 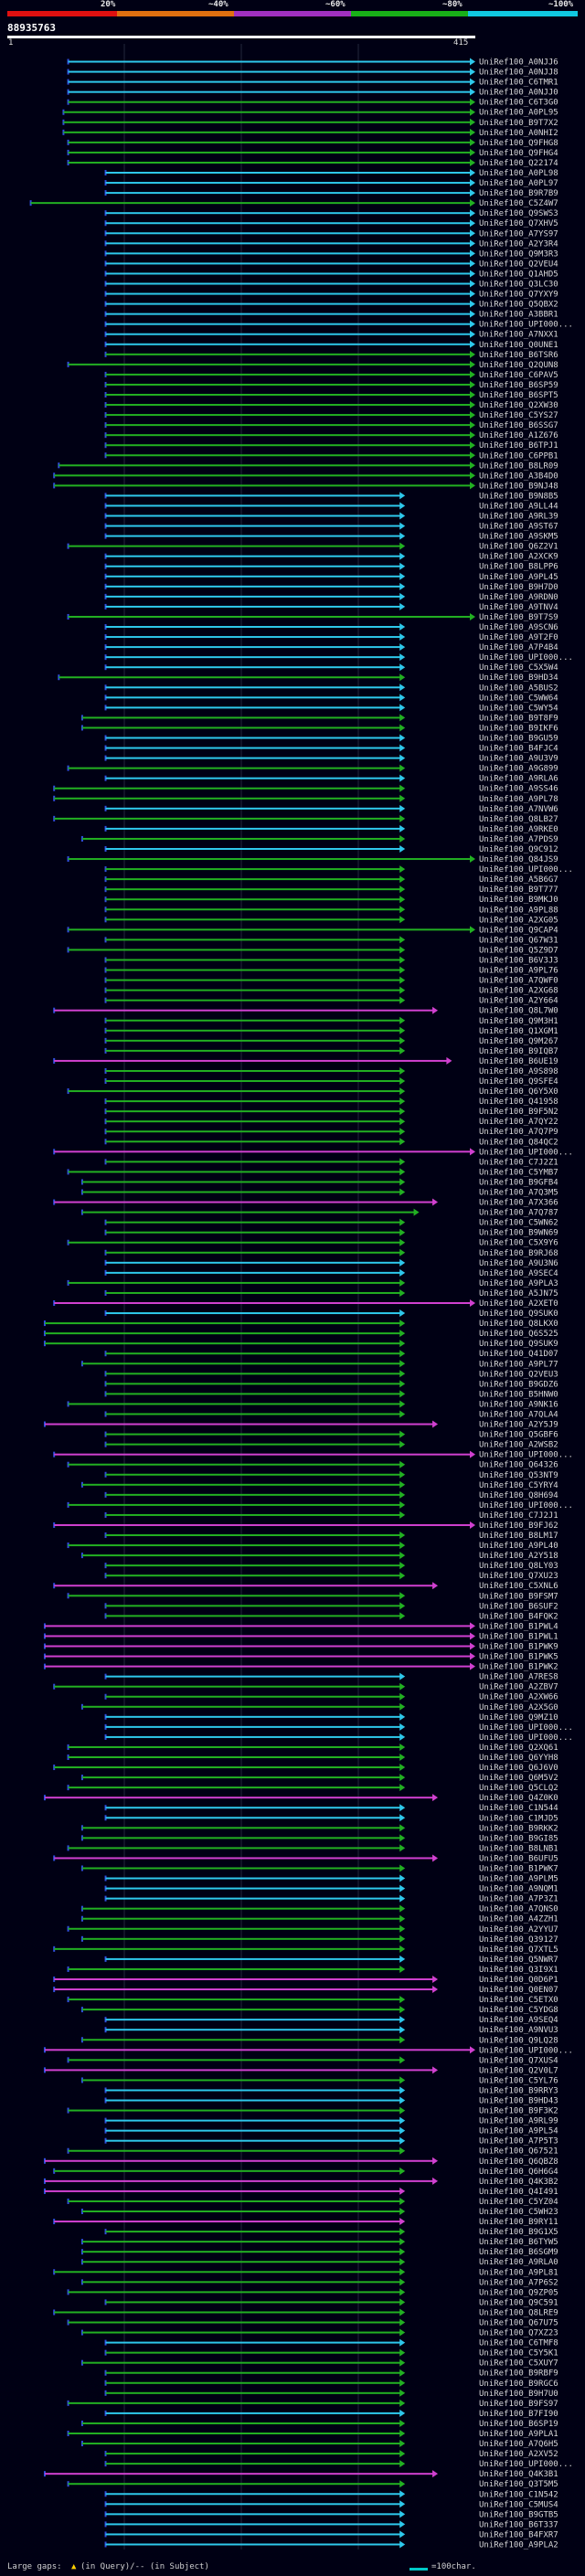 I want to click on hit-label: UniRef100_Q41D07, so click(x=518, y=1354).